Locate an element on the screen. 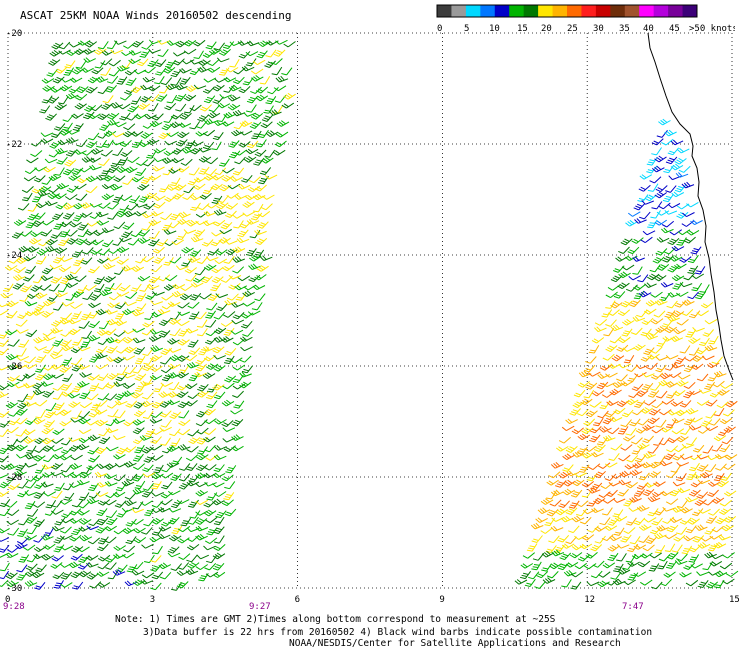  colorbar-swatch is located at coordinates (647, 11).